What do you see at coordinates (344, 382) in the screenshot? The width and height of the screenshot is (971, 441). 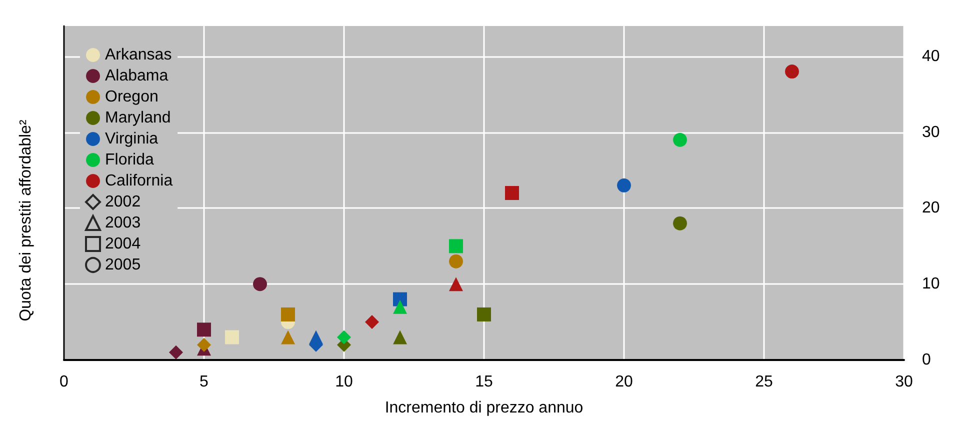 I see `x-tick-label: 10` at bounding box center [344, 382].